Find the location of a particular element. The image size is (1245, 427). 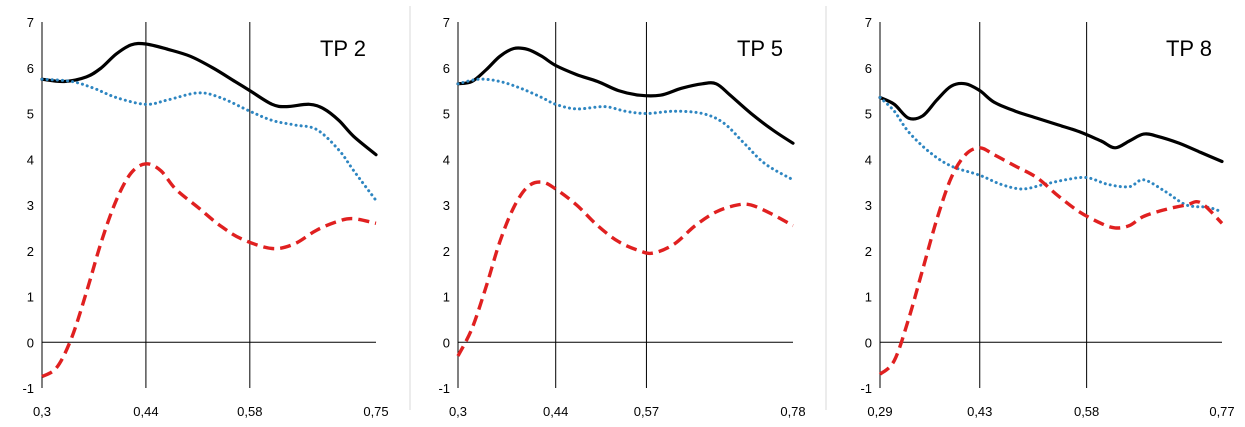

x-tick-label: 0,57 is located at coordinates (646, 411).